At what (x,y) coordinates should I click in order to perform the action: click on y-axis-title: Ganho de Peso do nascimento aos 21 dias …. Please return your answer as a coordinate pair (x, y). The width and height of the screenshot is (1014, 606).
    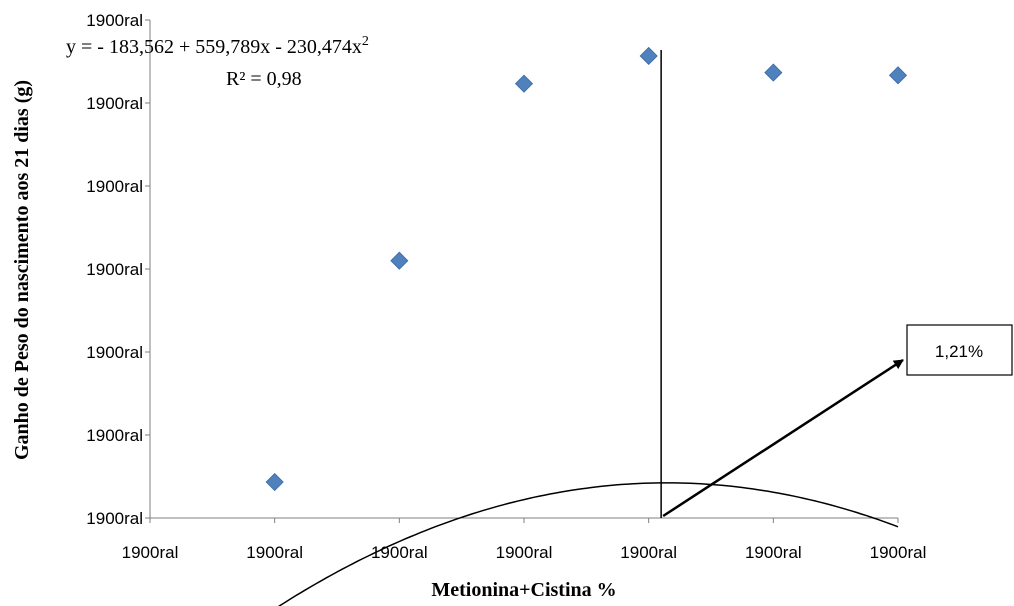
    Looking at the image, I should click on (22, 270).